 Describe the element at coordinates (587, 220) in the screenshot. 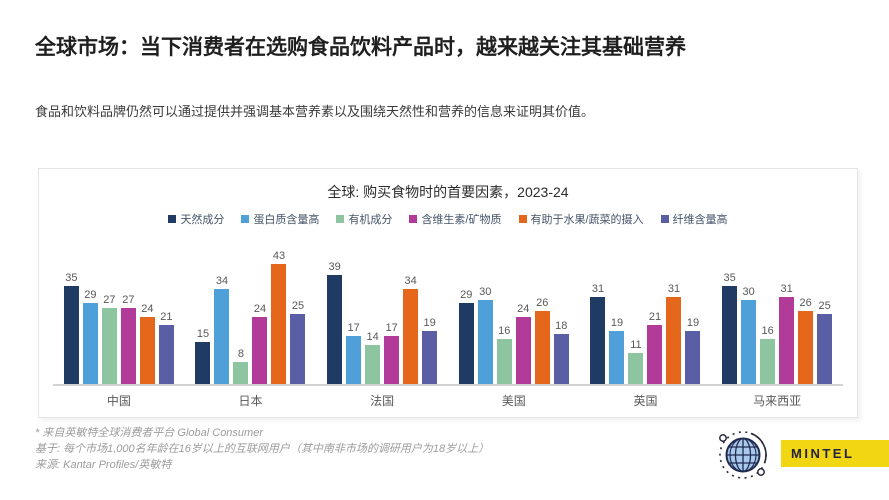

I see `legend-label: 有助于水果/蔬菜的摄入` at that location.